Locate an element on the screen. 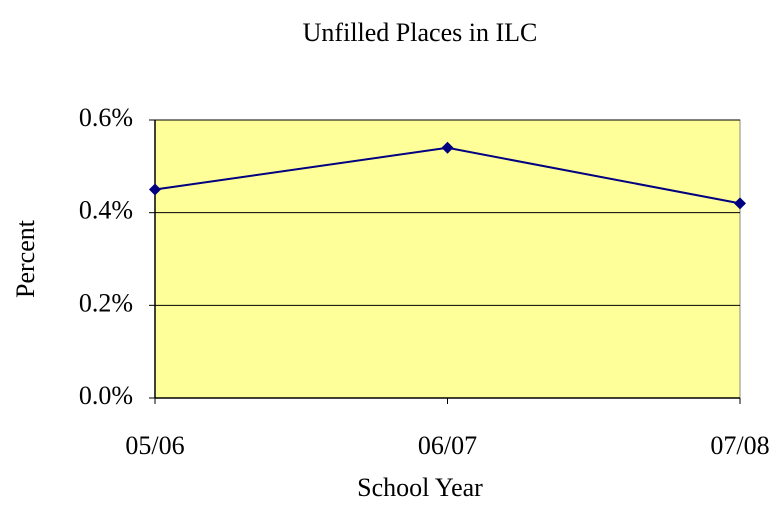 The image size is (776, 524). y-tick-label: 0.0% is located at coordinates (106, 395).